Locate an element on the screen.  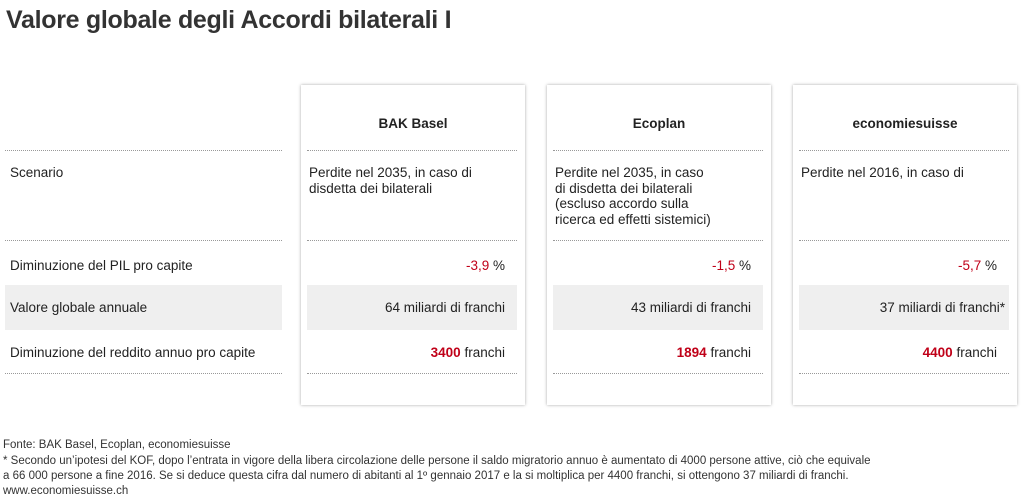
pil-value: -3,9 is located at coordinates (477, 265).